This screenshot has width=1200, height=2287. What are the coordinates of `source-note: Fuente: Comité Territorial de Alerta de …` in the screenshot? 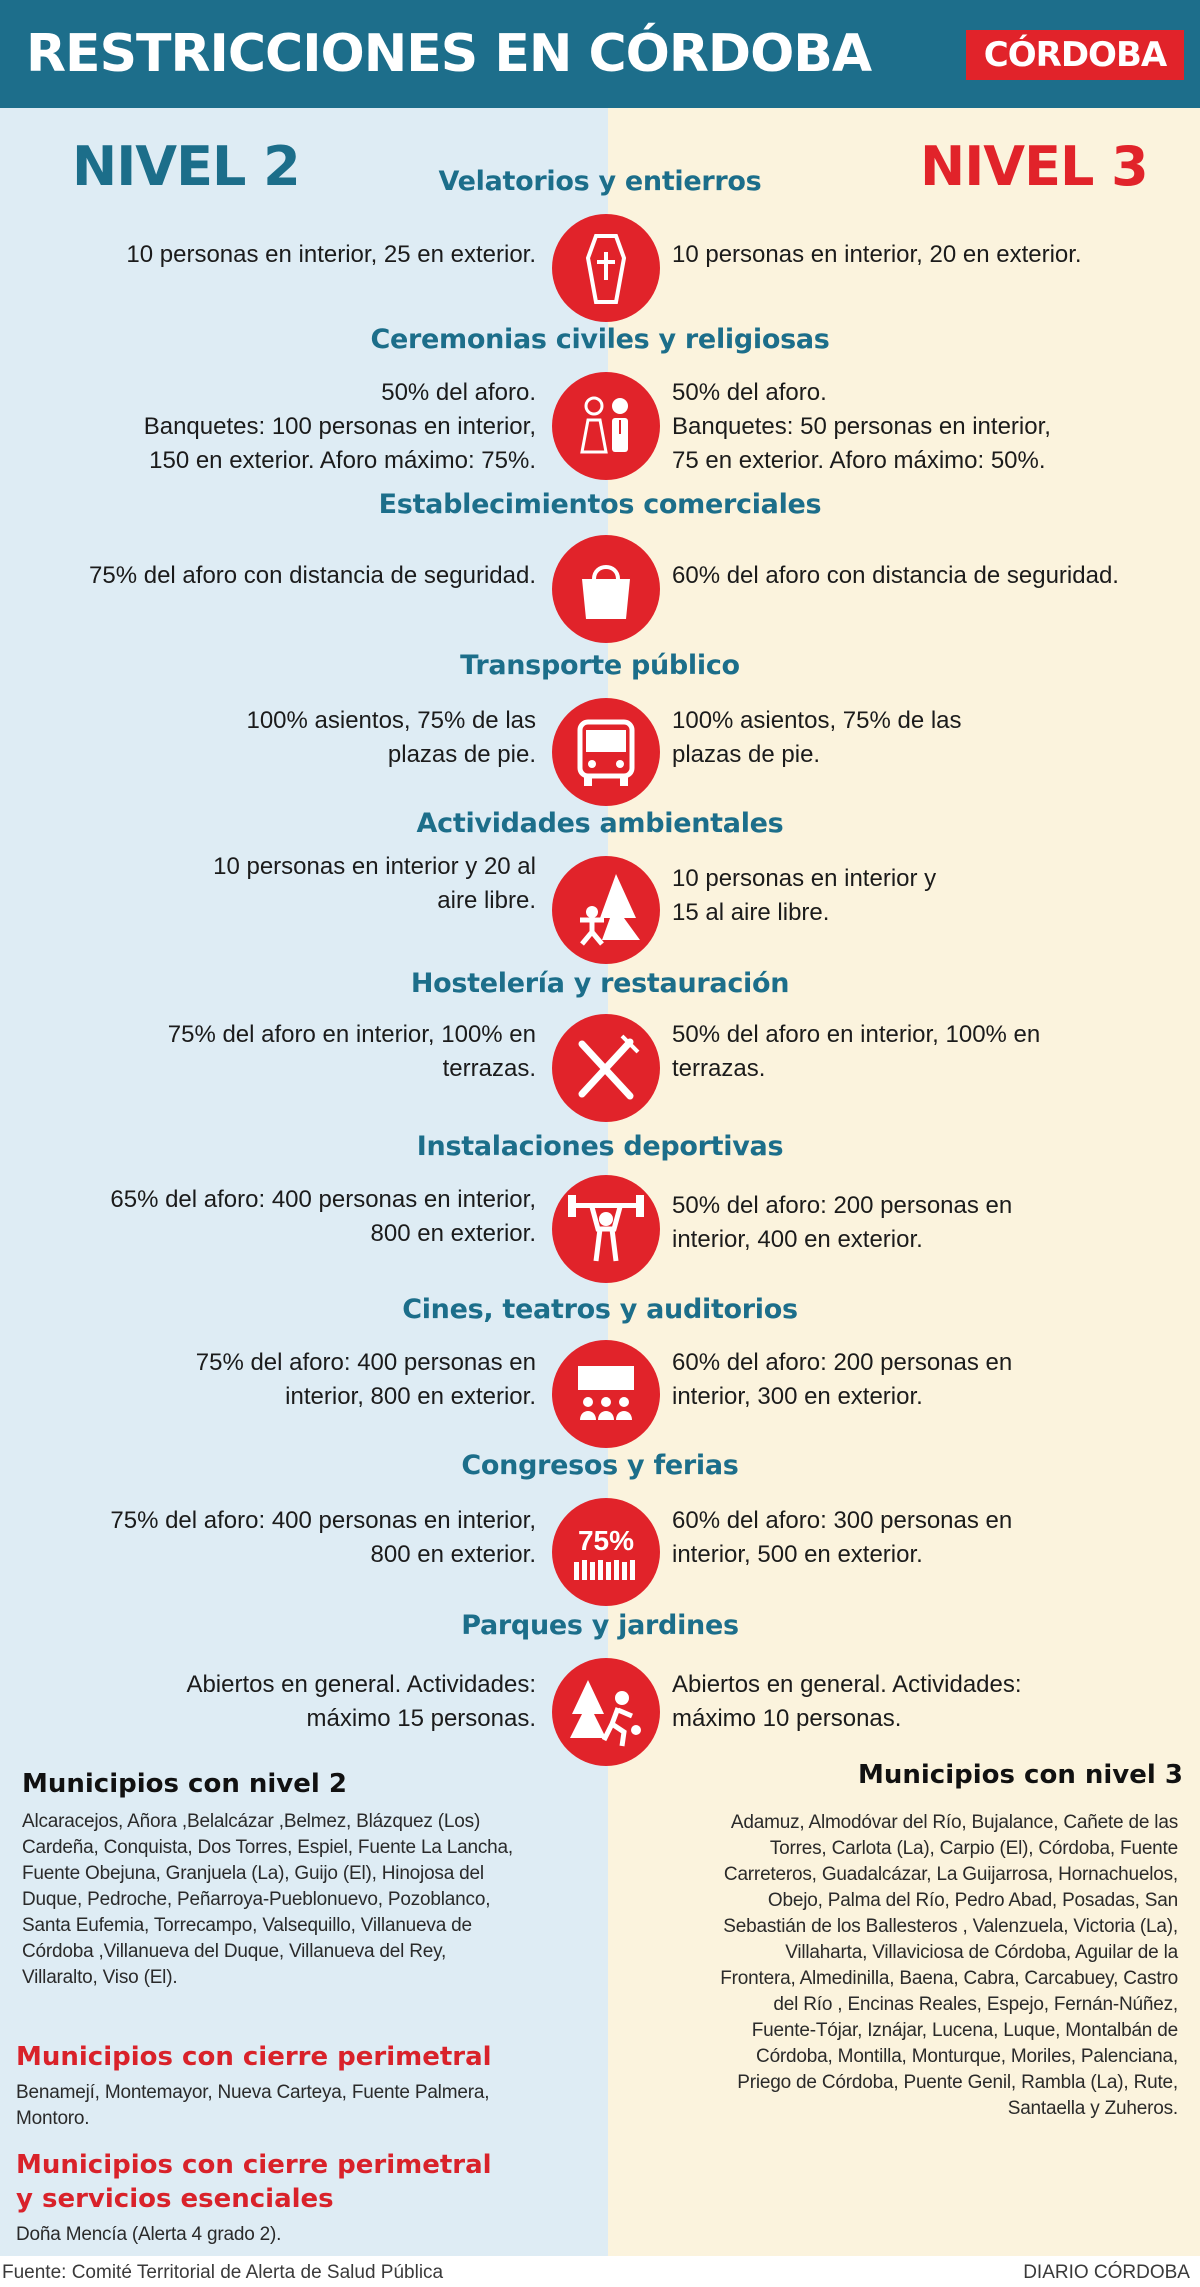 It's located at (223, 2272).